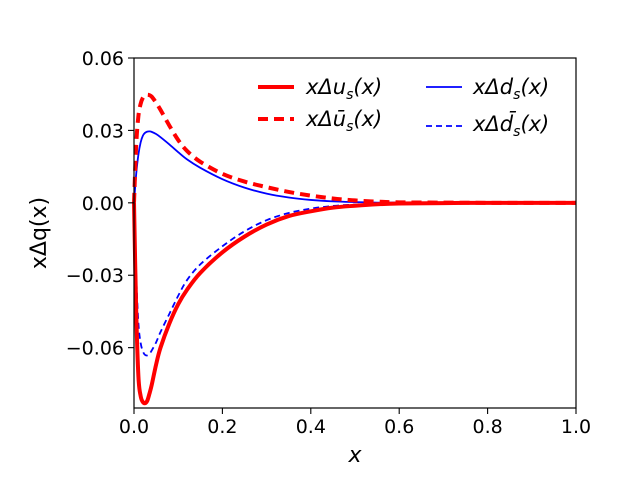 The height and width of the screenshot is (480, 640). I want to click on x-tick-label: 0.6, so click(399, 427).